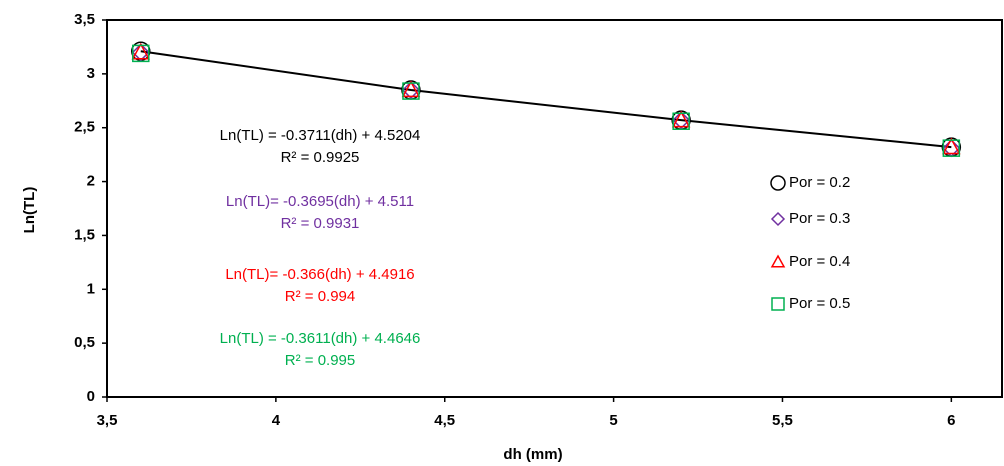  What do you see at coordinates (320, 360) in the screenshot?
I see `r2-label: R² = 0.995` at bounding box center [320, 360].